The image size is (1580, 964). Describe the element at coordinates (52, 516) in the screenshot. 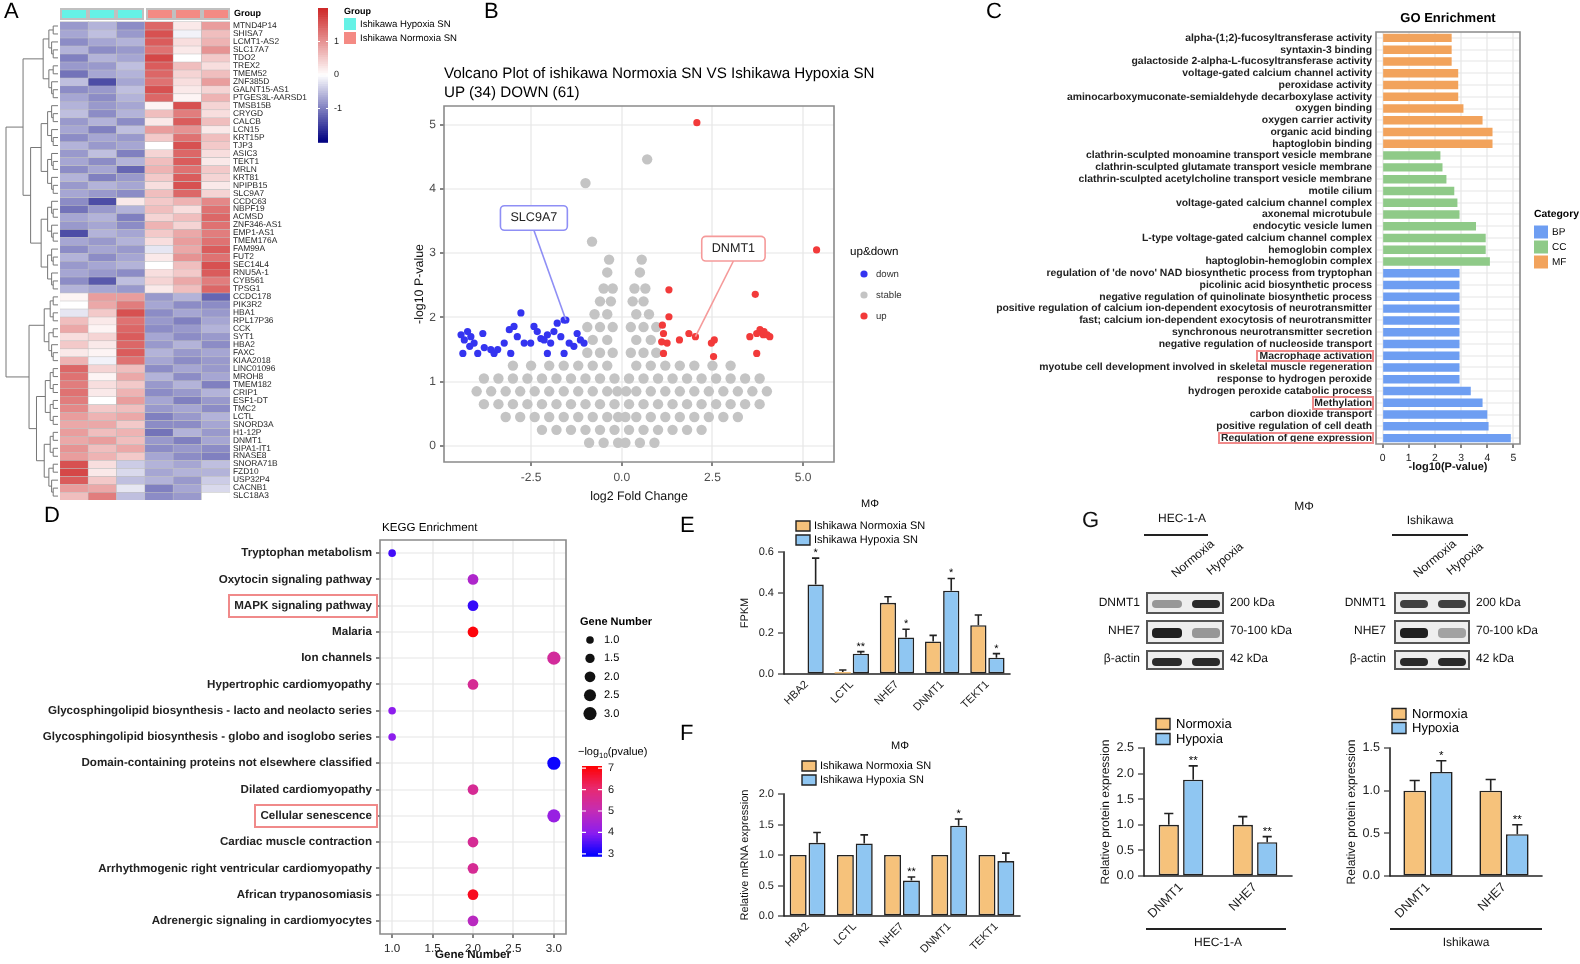

I see `text: D` at that location.